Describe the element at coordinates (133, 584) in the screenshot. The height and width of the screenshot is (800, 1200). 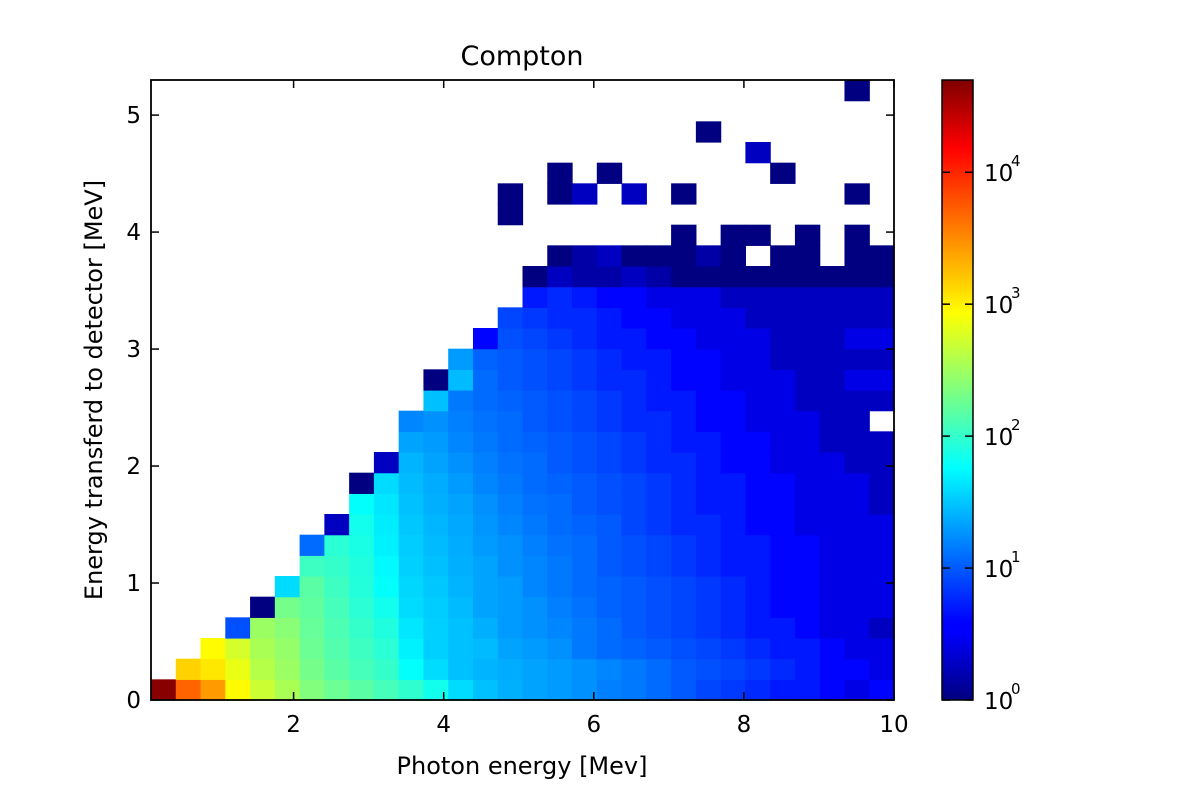
I see `y-tick-label: 1` at that location.